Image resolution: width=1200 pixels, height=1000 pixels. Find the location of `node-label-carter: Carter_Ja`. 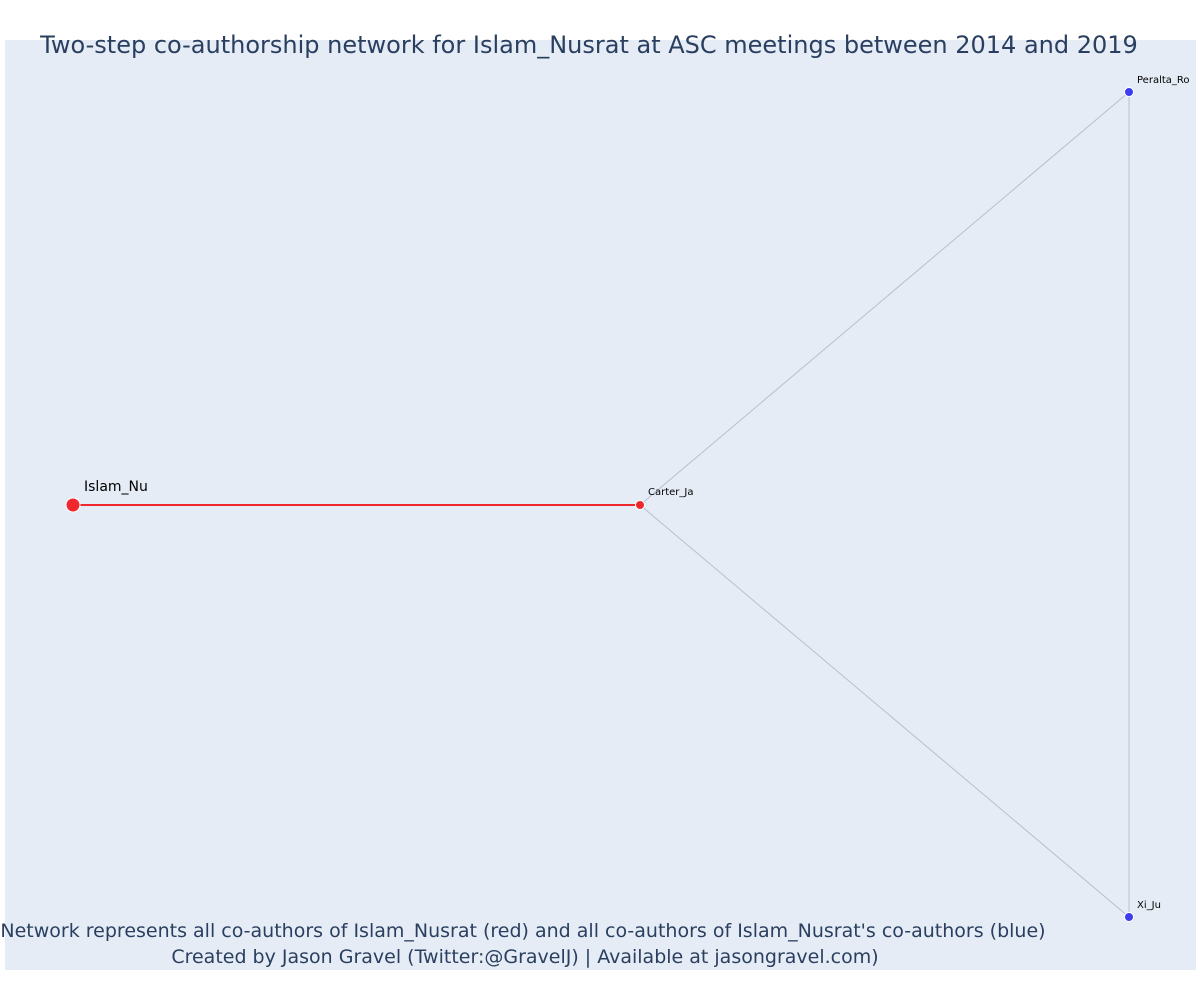

node-label-carter: Carter_Ja is located at coordinates (670, 492).